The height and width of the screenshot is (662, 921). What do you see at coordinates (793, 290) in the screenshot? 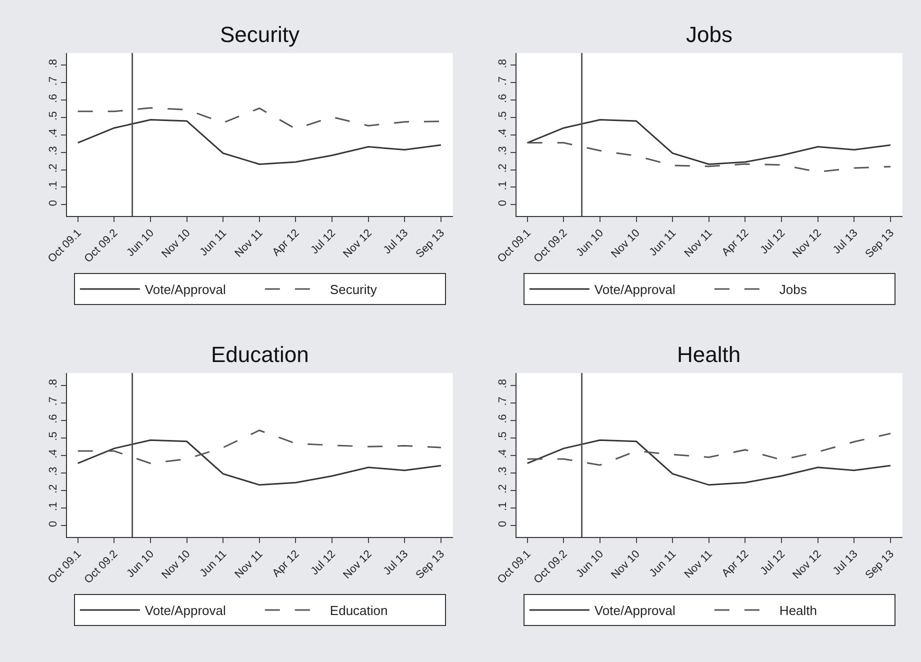
I see `legend-label: Jobs` at bounding box center [793, 290].